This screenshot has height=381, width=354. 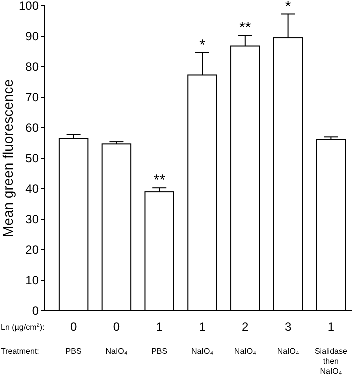 I want to click on x-tick-label: 0 PBS, so click(x=74, y=338).